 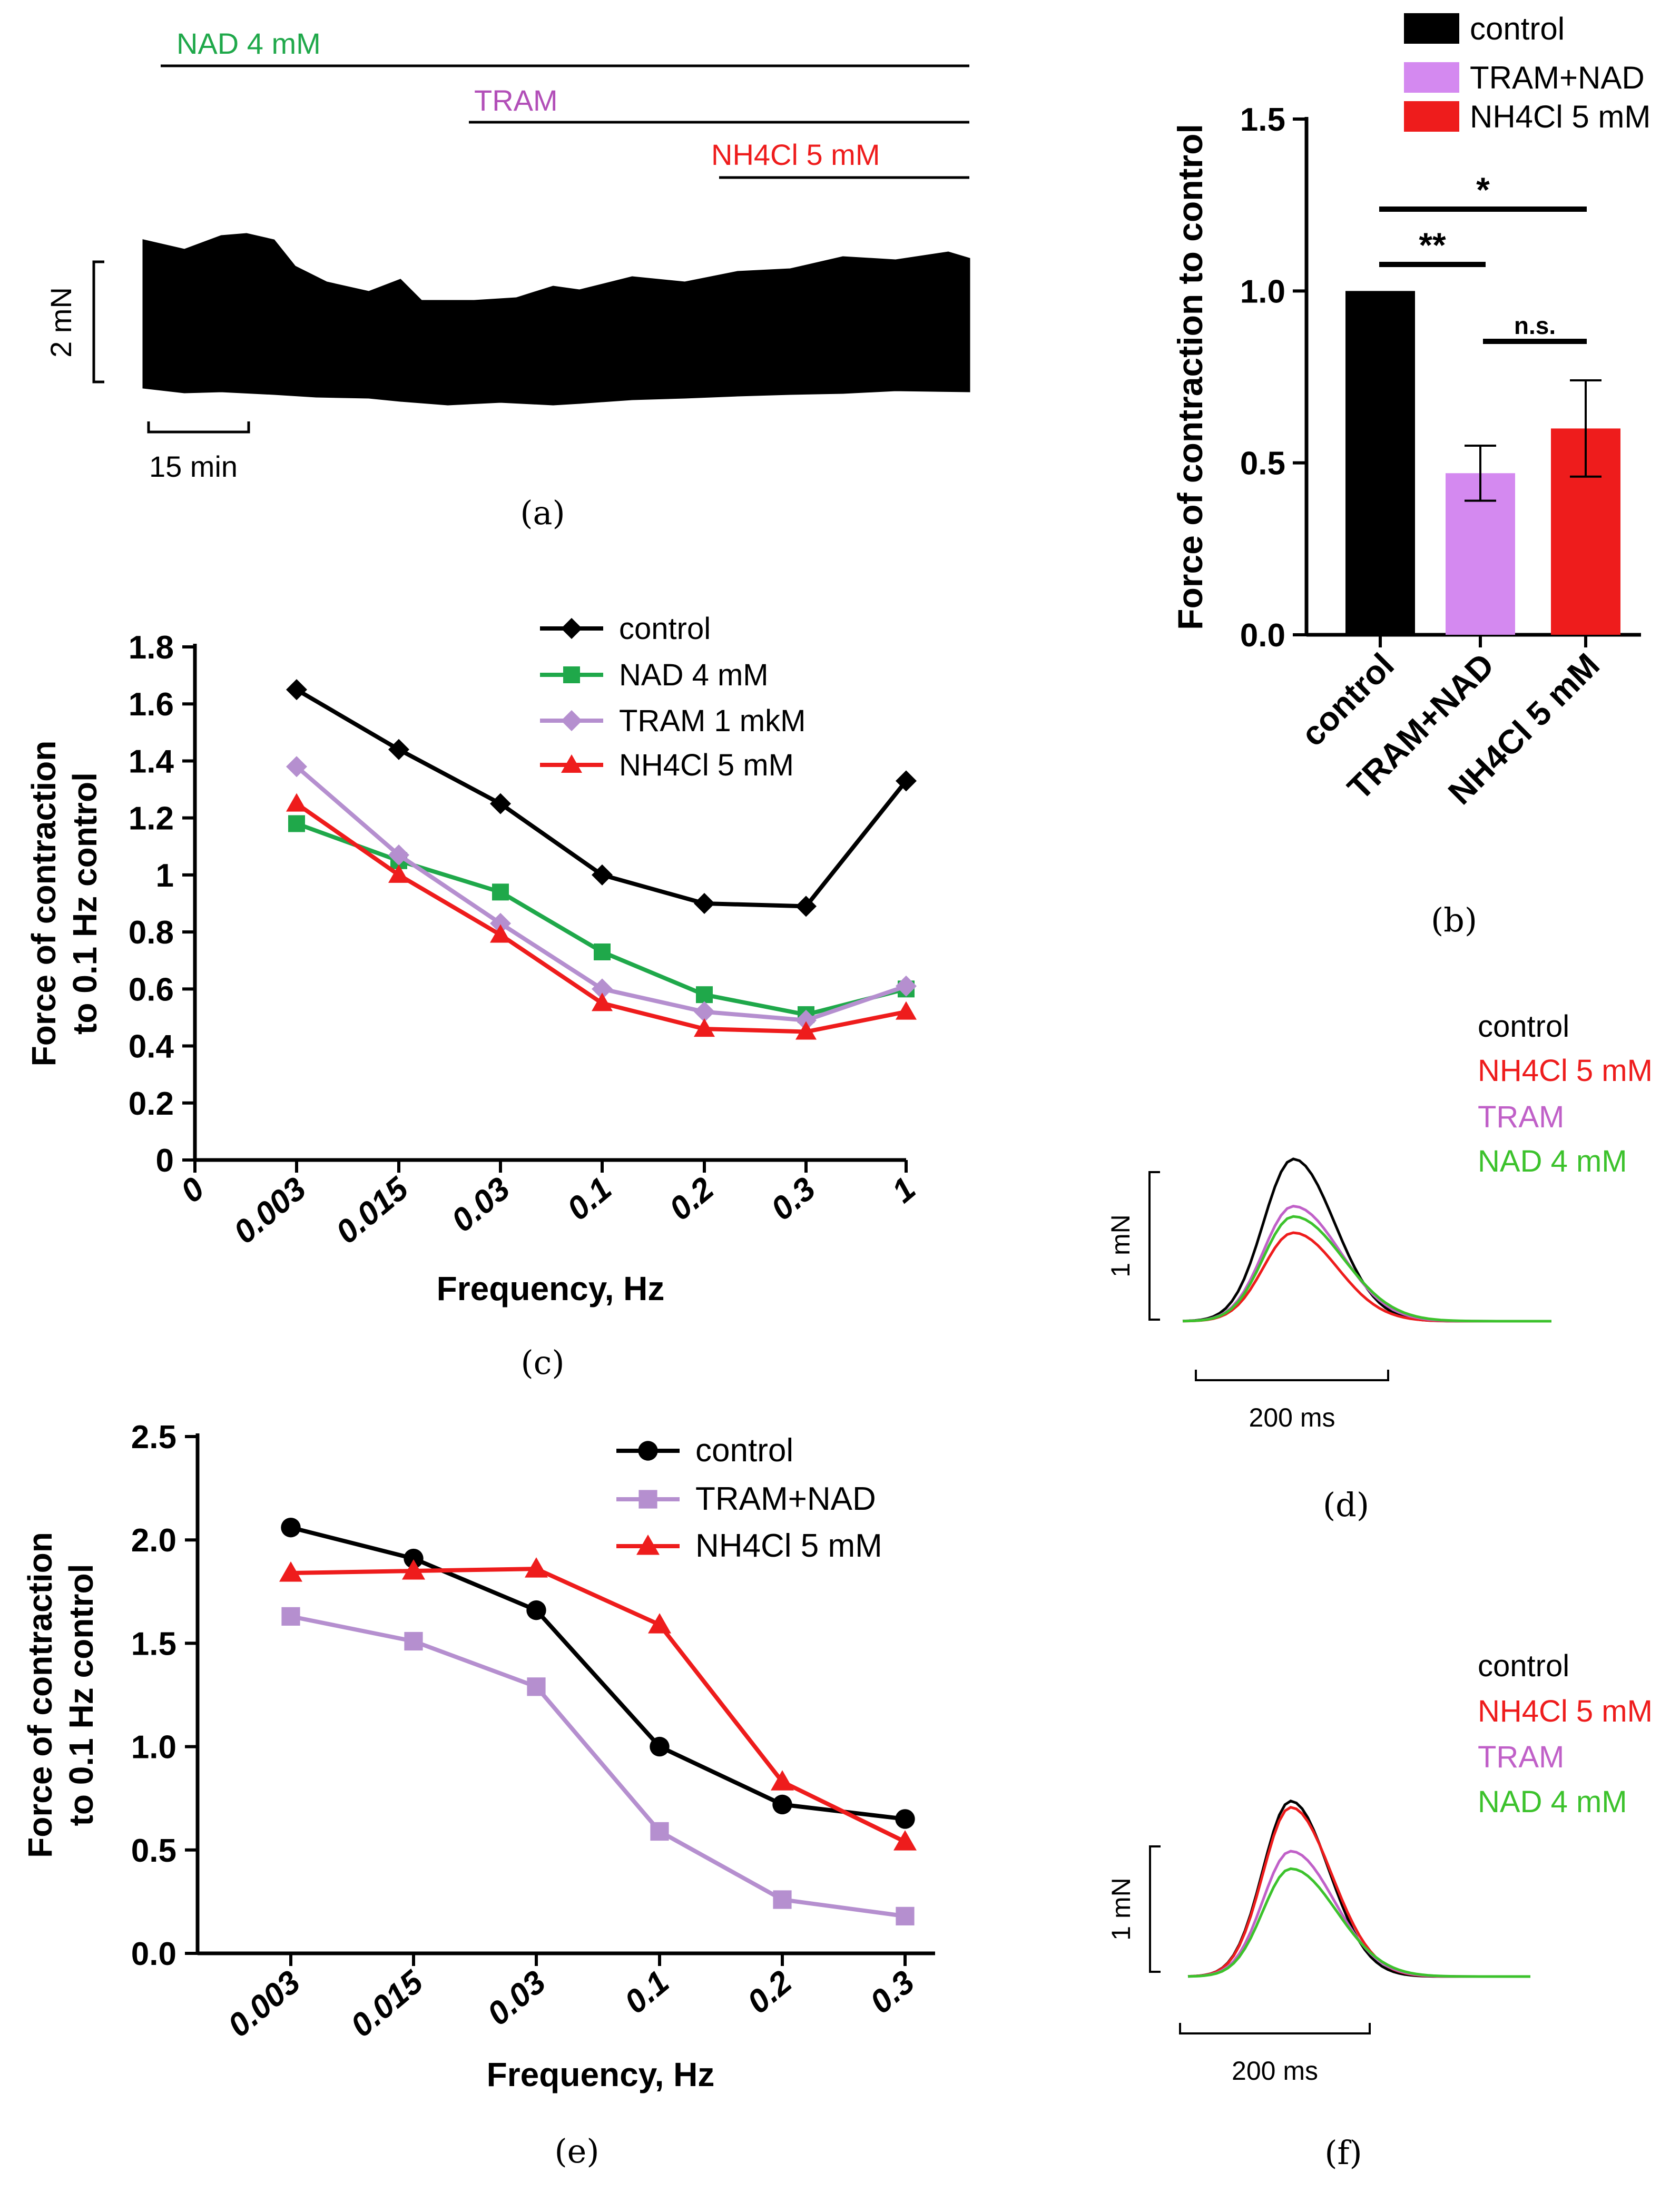 I want to click on y-tick-label: 2.5, so click(x=153, y=1437).